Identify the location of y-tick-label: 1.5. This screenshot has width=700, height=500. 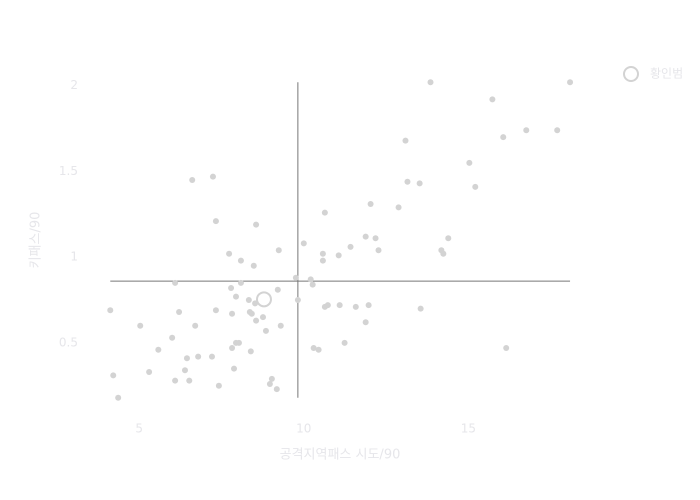
(68, 171).